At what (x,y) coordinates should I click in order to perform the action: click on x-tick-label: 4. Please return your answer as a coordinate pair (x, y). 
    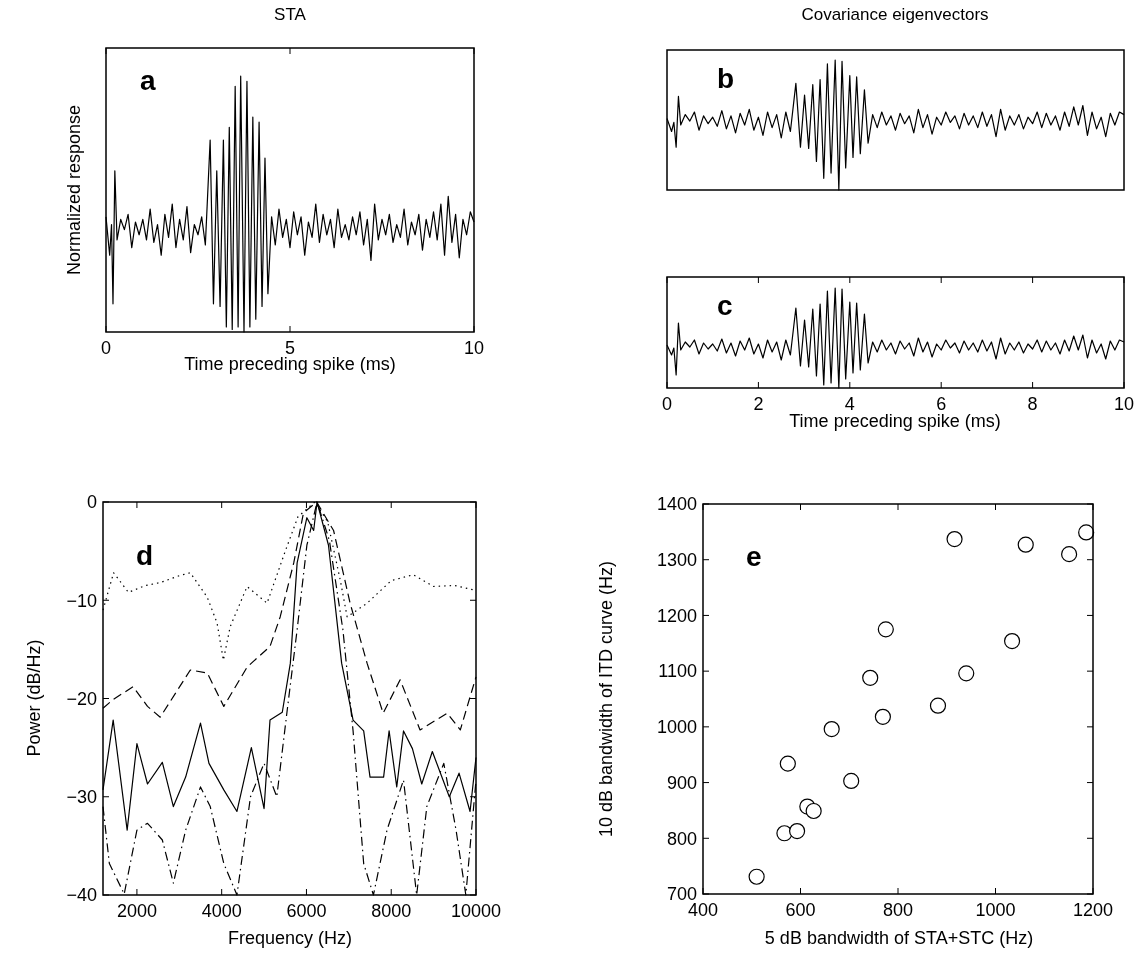
    Looking at the image, I should click on (849, 404).